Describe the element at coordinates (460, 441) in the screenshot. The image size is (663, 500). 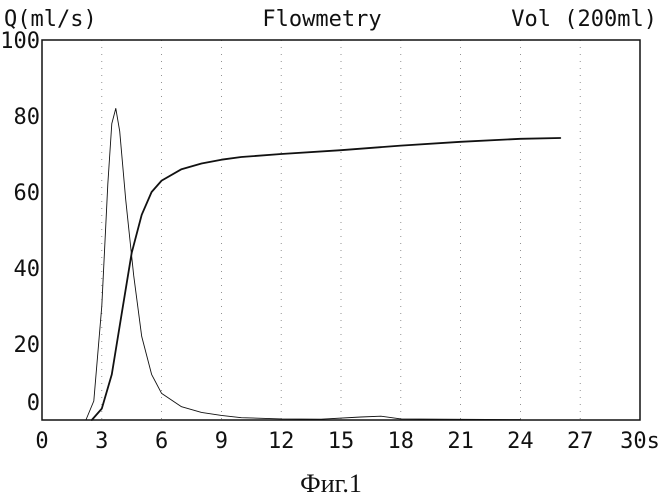
I see `x-tick-label: 21` at that location.